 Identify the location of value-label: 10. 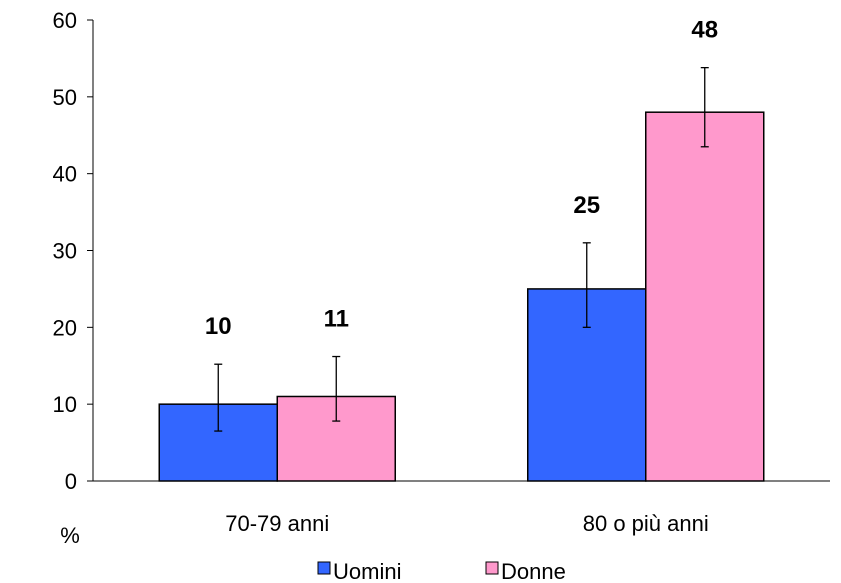
(218, 326).